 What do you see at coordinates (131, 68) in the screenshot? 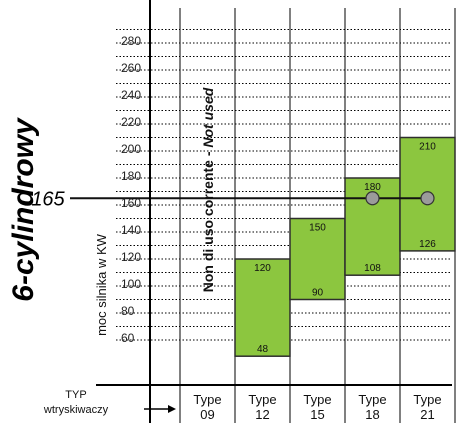
I see `y-tick-label: 260` at bounding box center [131, 68].